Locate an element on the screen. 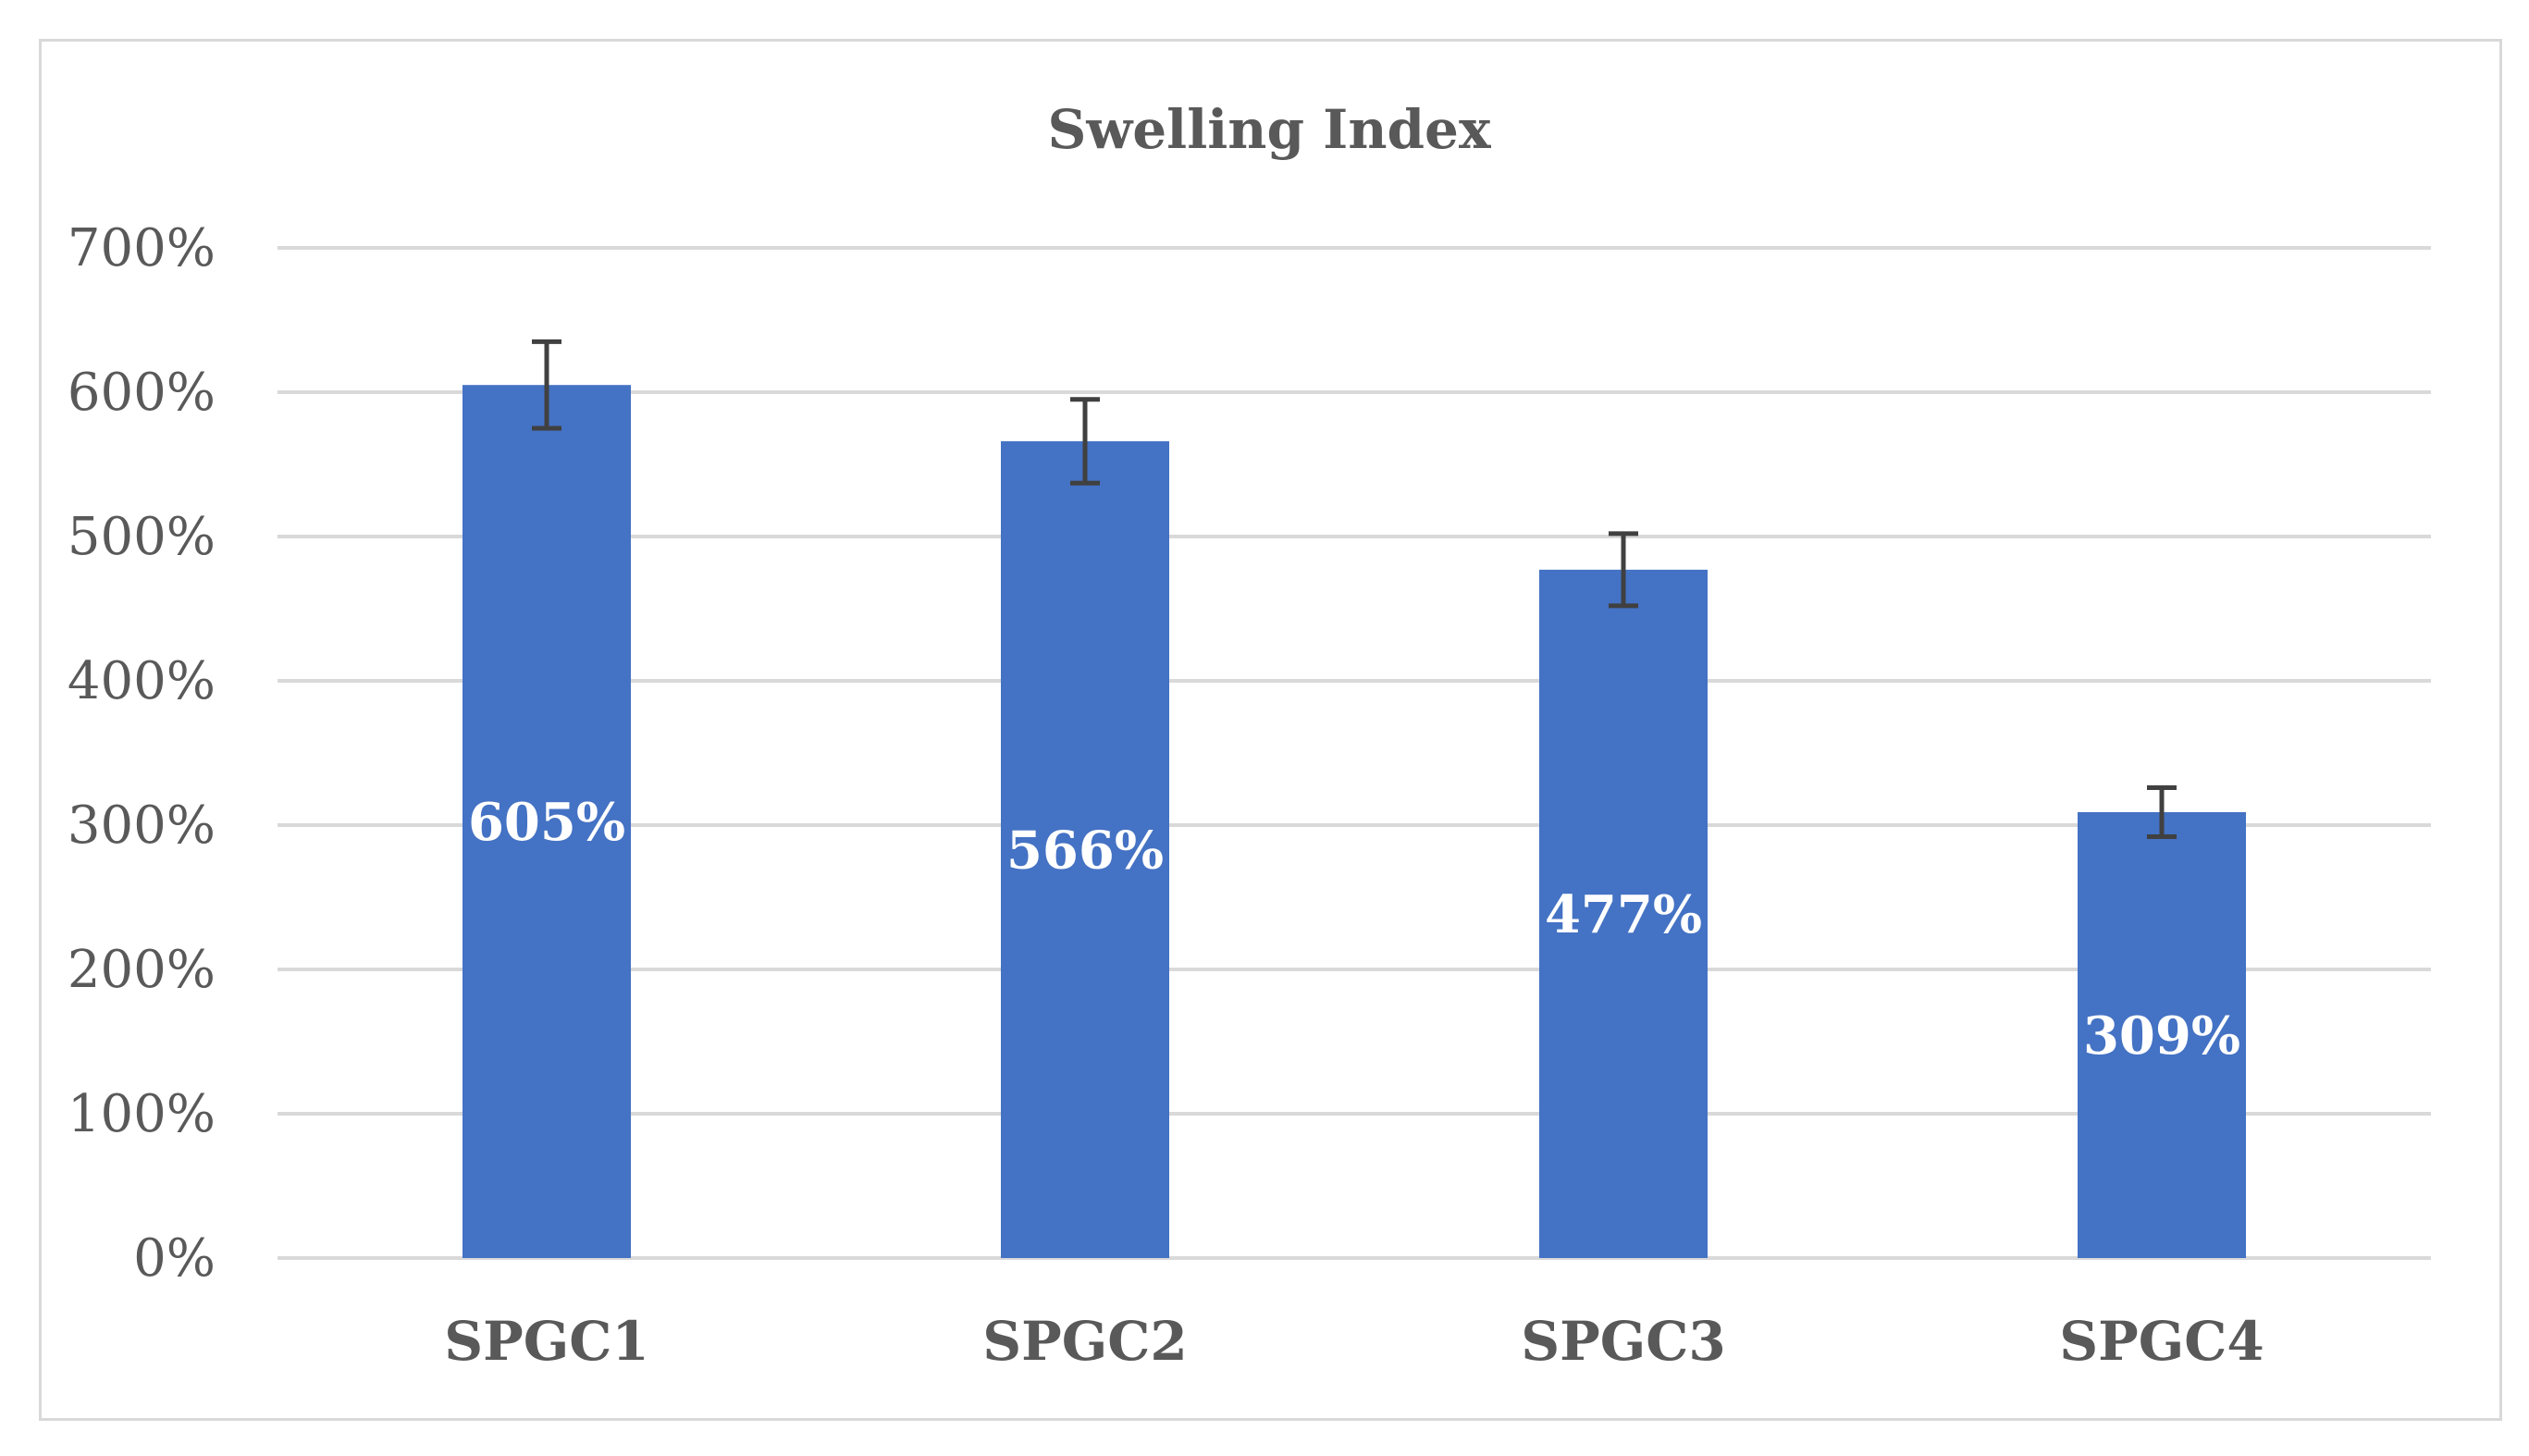 The image size is (2529, 1456). y-tick-label: 400% is located at coordinates (142, 681).